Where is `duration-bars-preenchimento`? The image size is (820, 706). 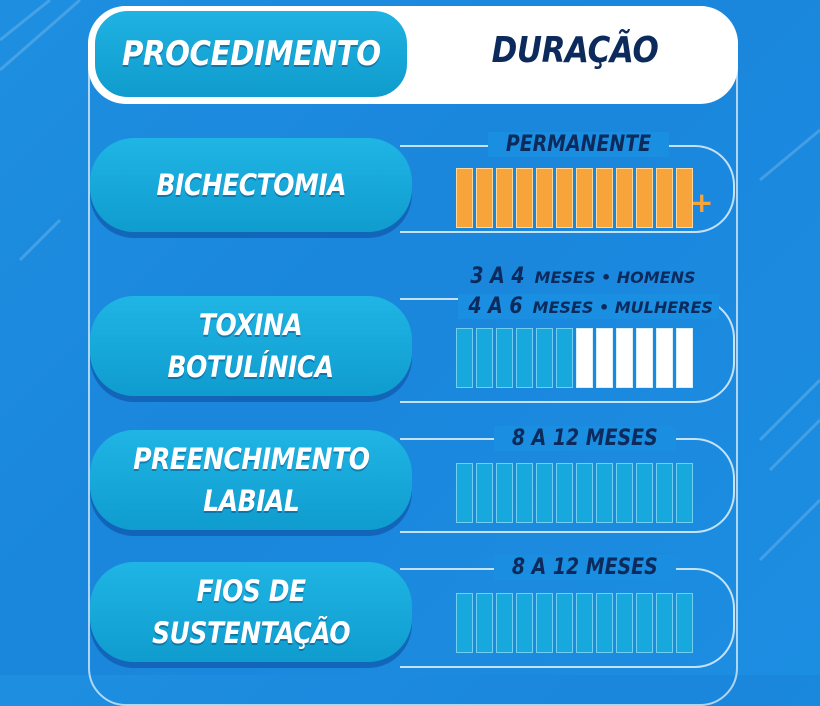
duration-bars-preenchimento is located at coordinates (574, 493).